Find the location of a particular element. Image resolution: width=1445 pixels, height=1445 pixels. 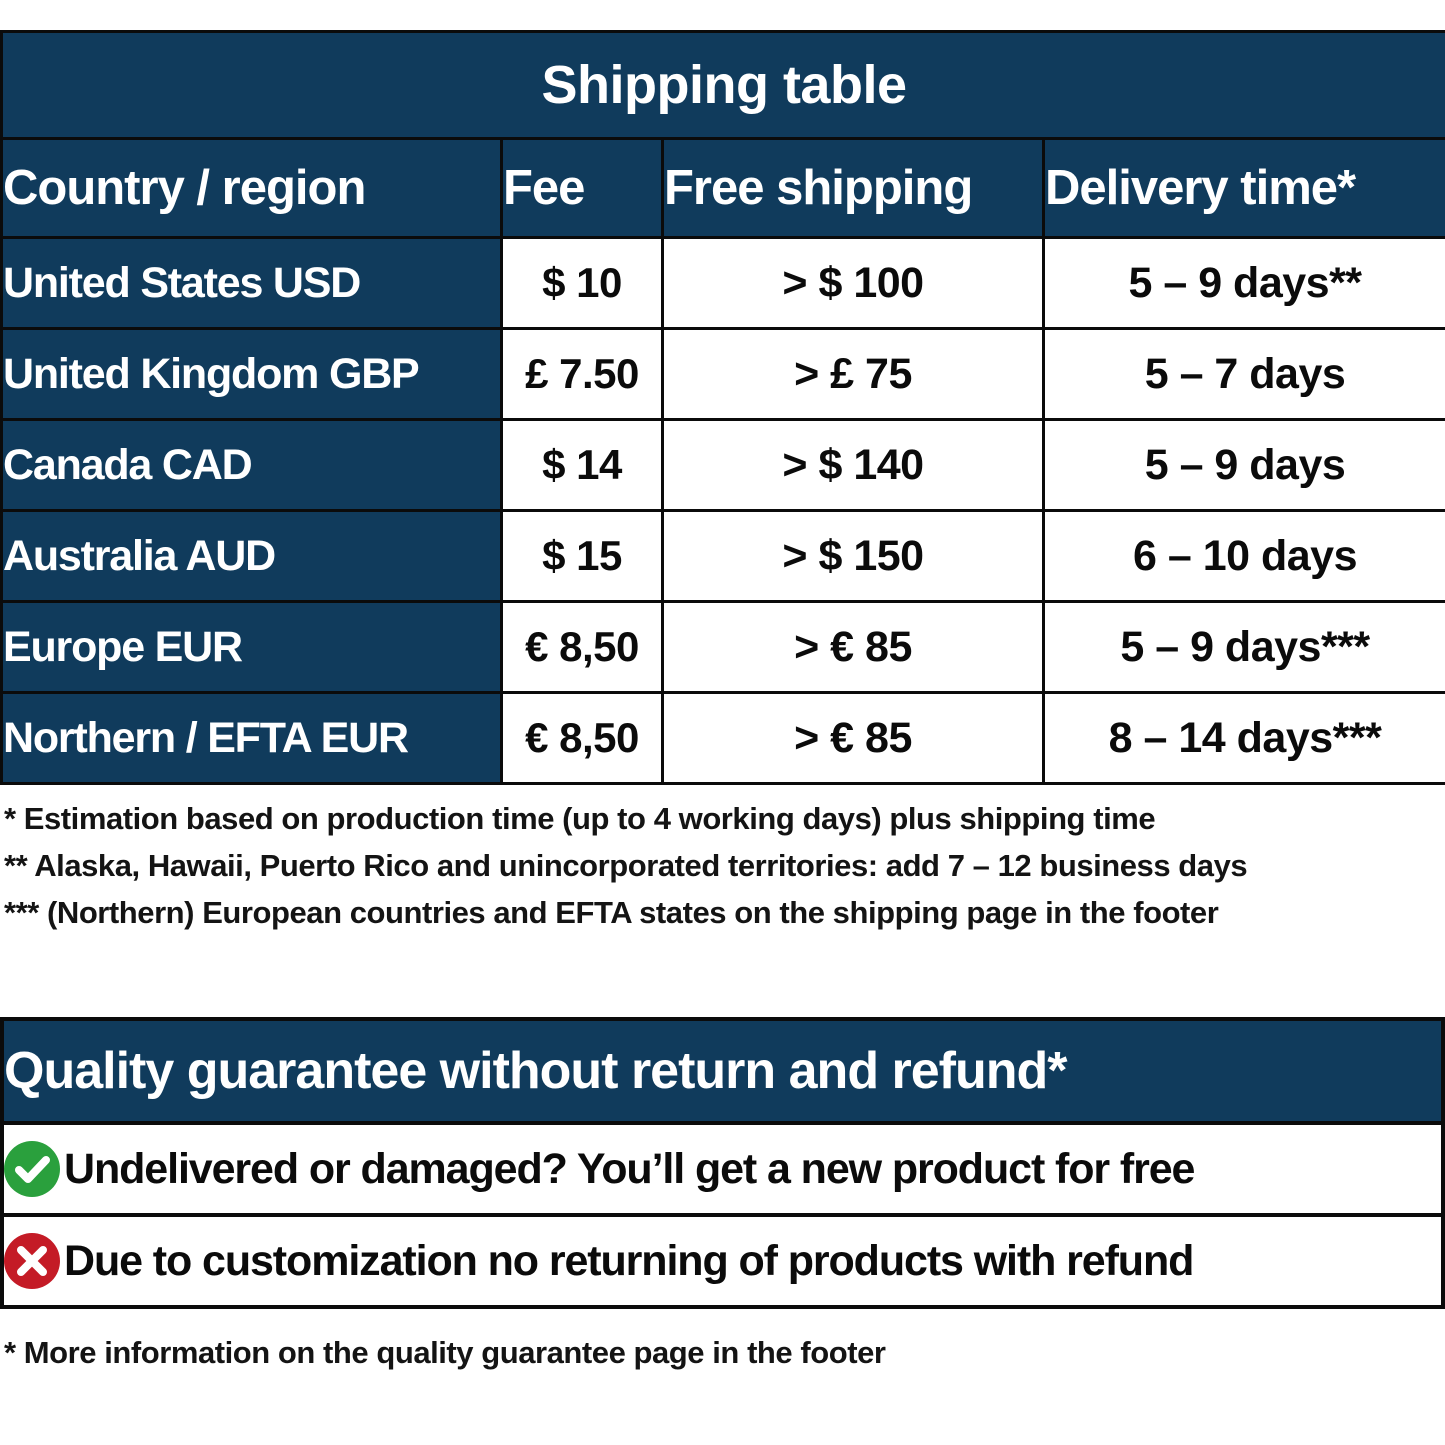

cell-country: United Kingdom GBP is located at coordinates (251, 374).